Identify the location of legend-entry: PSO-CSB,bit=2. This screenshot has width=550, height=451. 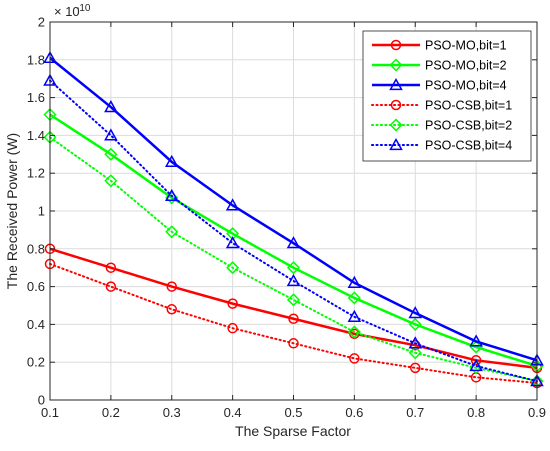
(441, 125).